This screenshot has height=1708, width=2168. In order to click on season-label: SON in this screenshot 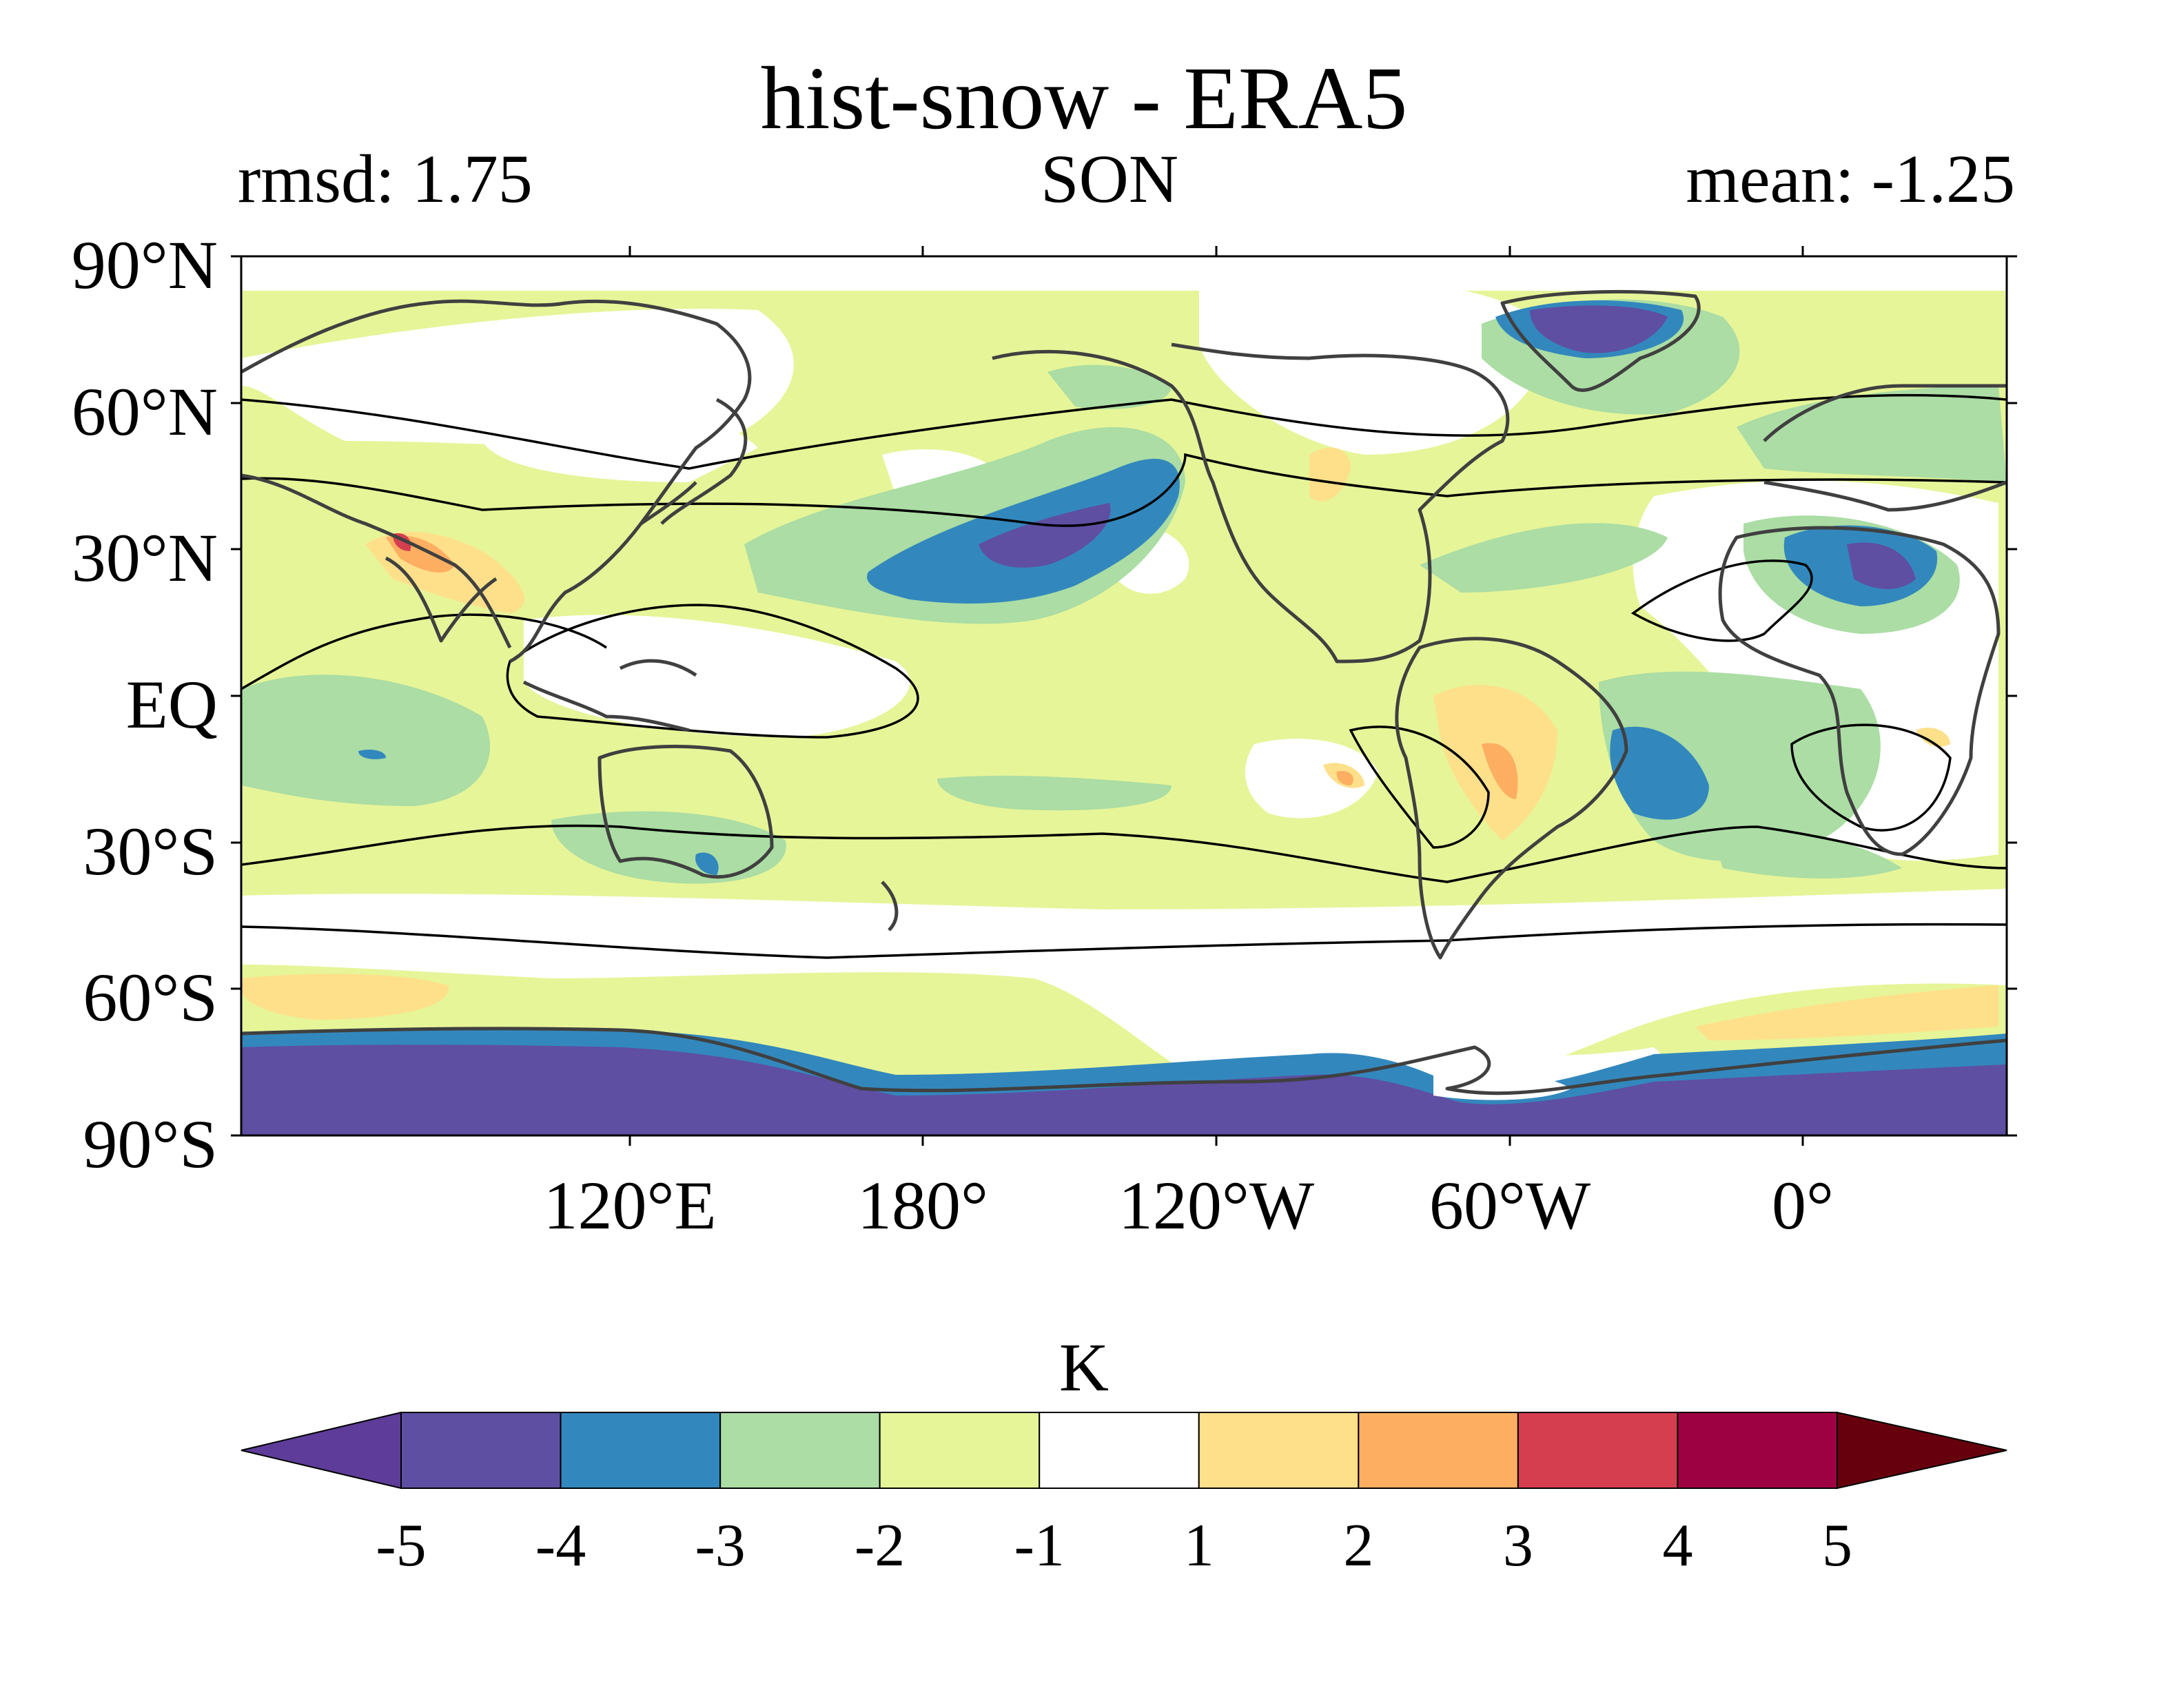, I will do `click(1110, 179)`.